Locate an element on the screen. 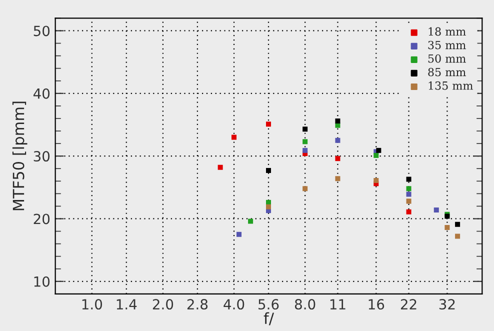  legend-label: 50 mm is located at coordinates (447, 58).